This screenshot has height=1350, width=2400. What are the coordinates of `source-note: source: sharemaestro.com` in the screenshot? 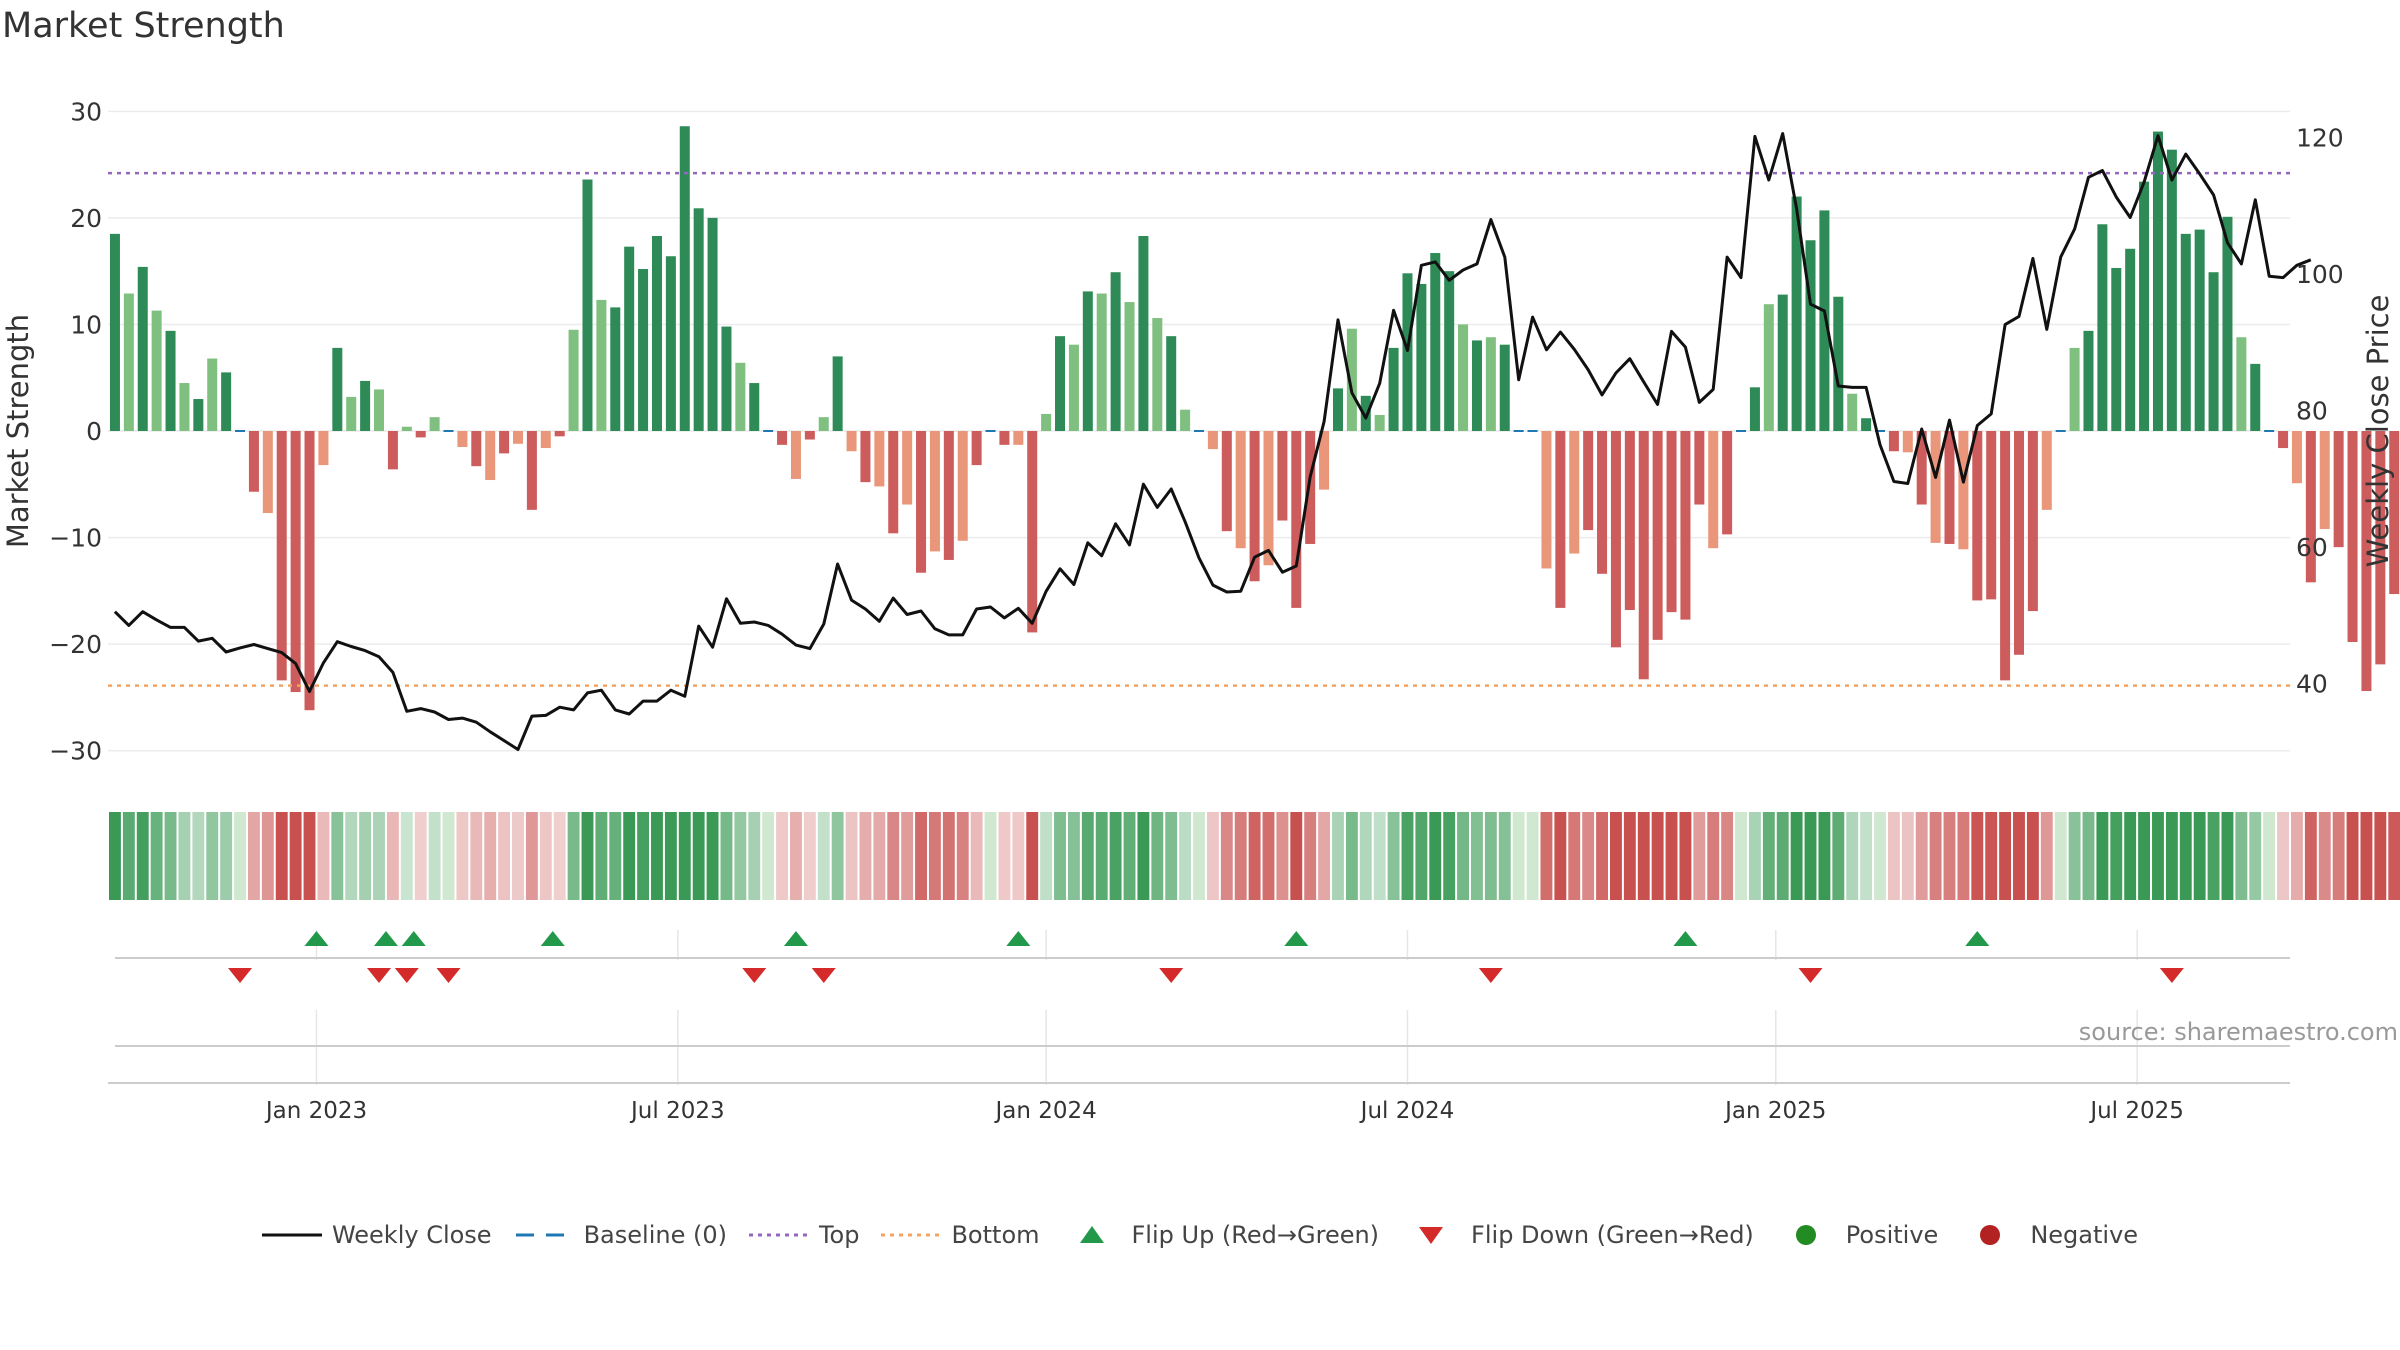 It's located at (2238, 1032).